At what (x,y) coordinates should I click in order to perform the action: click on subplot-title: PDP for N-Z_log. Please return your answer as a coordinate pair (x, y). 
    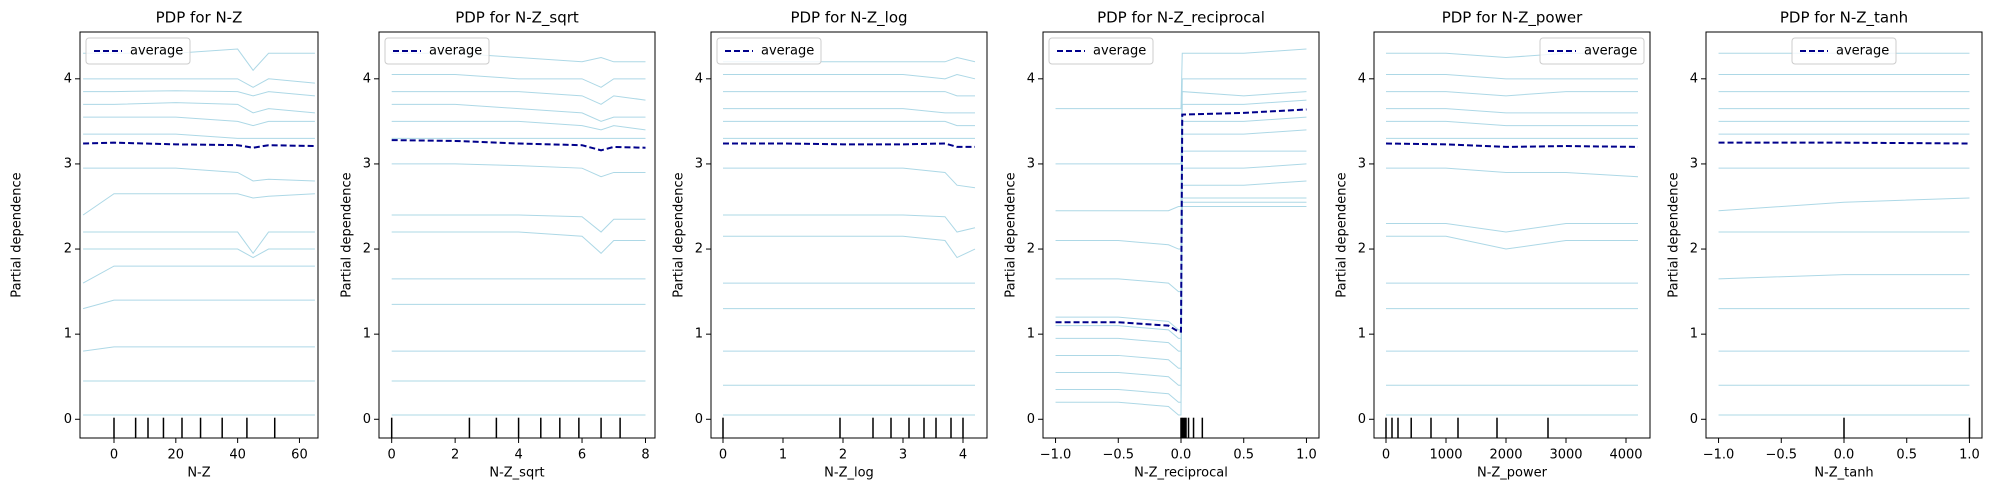
    Looking at the image, I should click on (848, 18).